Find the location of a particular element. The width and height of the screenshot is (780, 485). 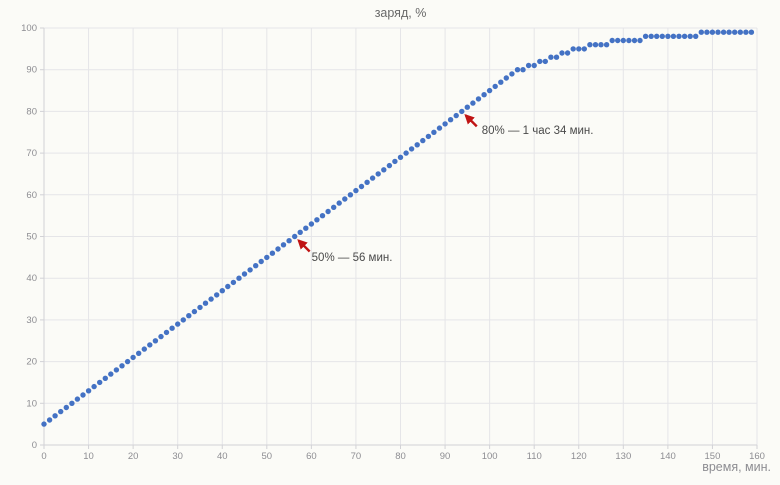

y-tick-label: 10 is located at coordinates (31, 403).